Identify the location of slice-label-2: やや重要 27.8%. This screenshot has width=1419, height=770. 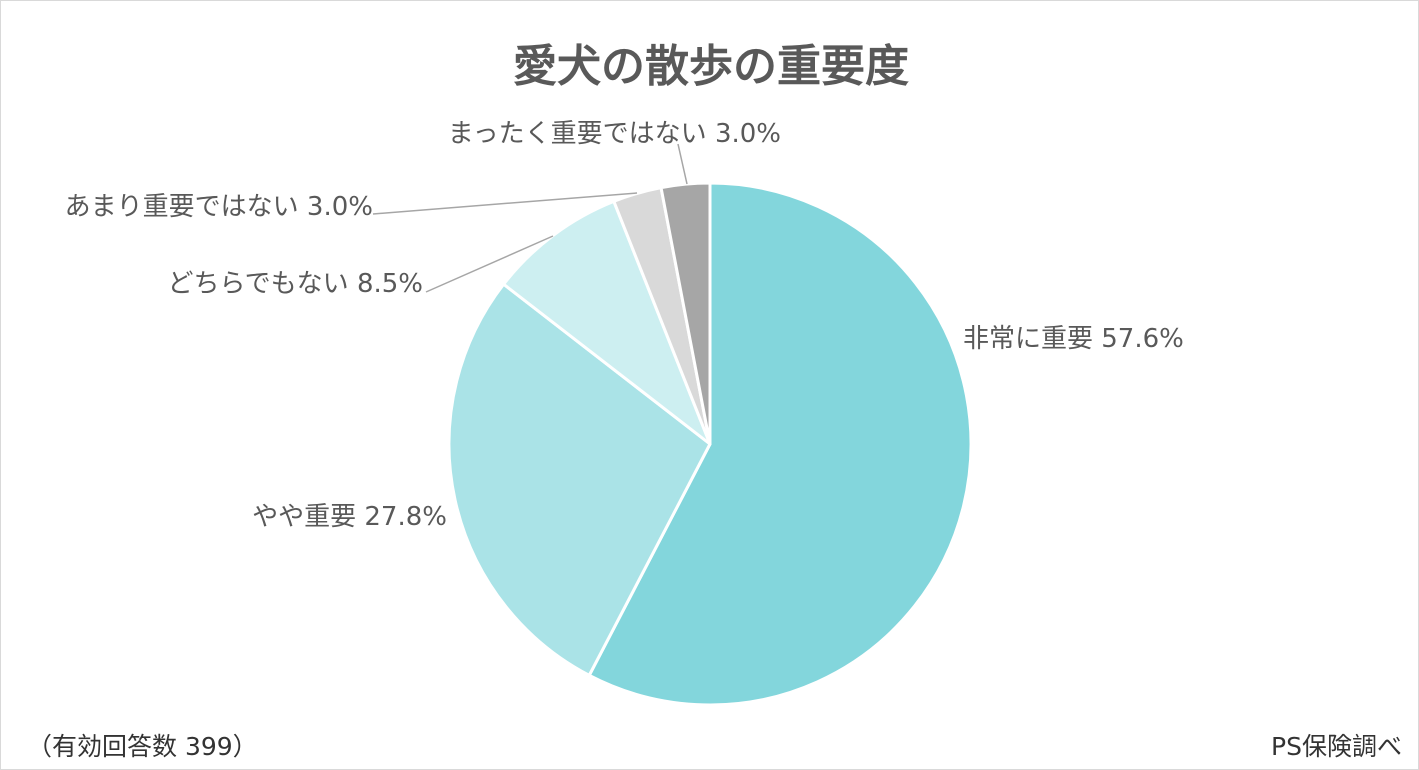
(349, 517).